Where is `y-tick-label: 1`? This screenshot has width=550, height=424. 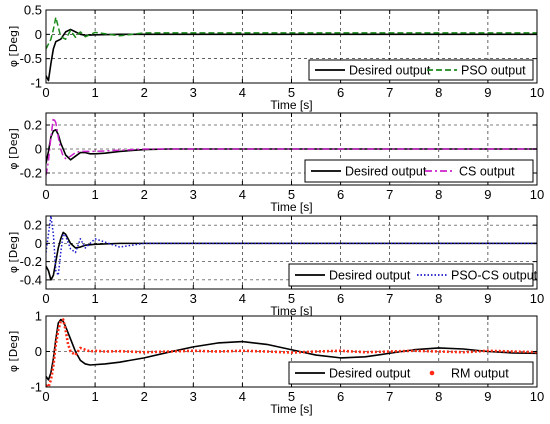
y-tick-label: 1 is located at coordinates (38, 316).